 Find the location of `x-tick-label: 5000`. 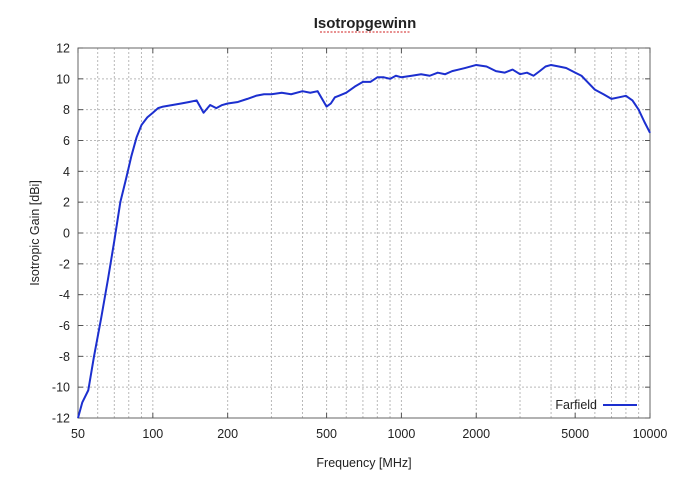

x-tick-label: 5000 is located at coordinates (575, 434).